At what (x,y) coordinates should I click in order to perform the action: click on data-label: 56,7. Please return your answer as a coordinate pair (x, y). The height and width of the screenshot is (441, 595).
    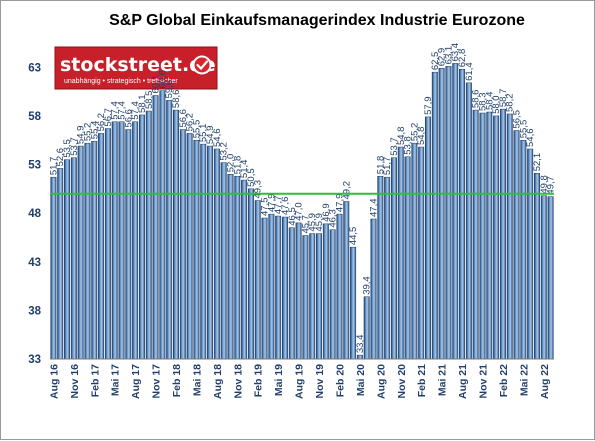
    Looking at the image, I should click on (108, 117).